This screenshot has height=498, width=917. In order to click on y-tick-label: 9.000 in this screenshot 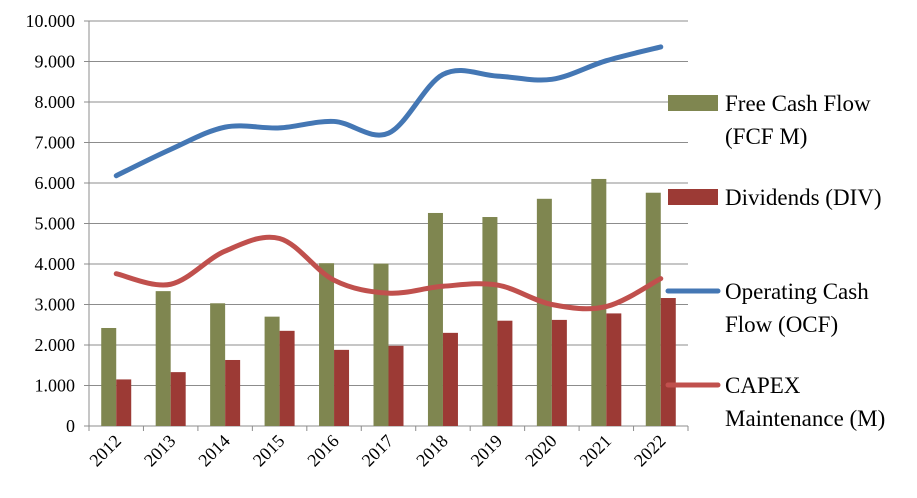, I will do `click(55, 62)`.